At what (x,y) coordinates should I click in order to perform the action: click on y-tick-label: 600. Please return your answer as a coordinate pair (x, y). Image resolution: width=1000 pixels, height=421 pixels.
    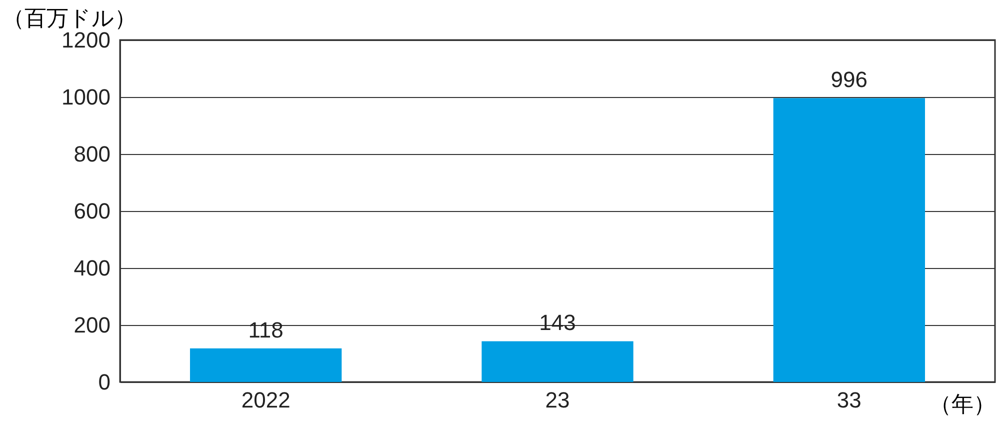
    Looking at the image, I should click on (92, 211).